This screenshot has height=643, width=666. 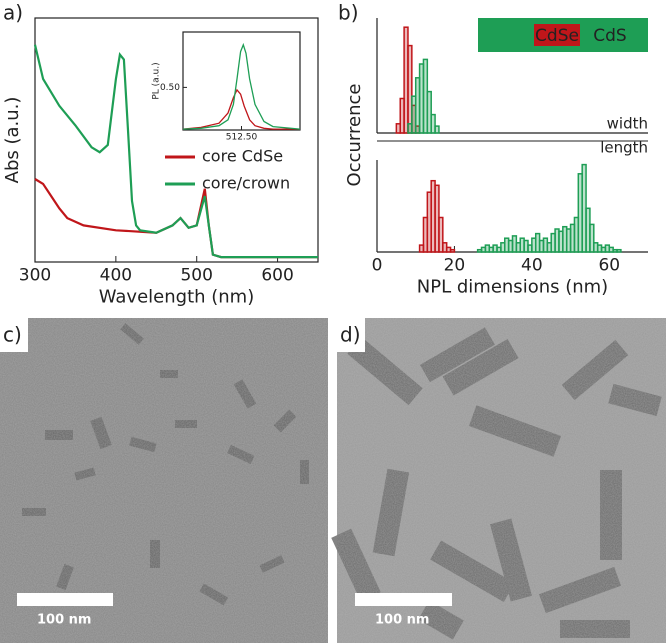 What do you see at coordinates (170, 88) in the screenshot?
I see `y-tick-label: 0.50` at bounding box center [170, 88].